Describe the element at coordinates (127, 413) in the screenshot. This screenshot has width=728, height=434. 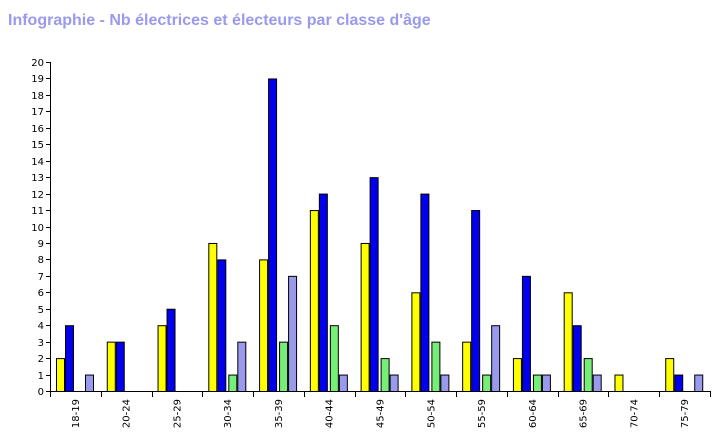
I see `x-tick-label-20-24: 20-24` at that location.